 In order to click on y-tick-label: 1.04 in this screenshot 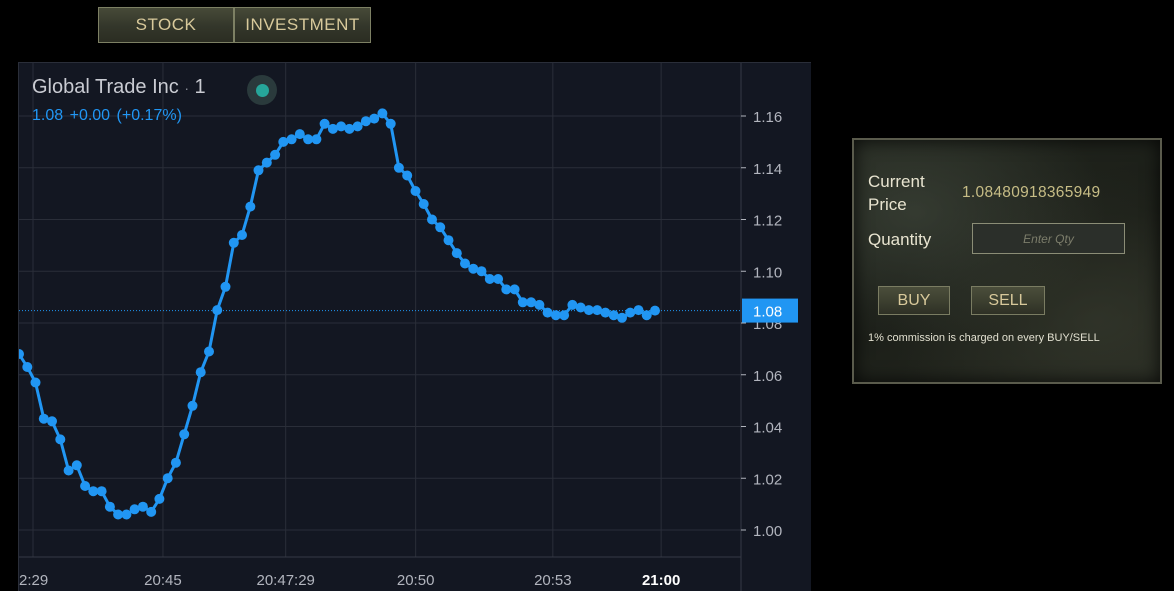, I will do `click(767, 428)`.